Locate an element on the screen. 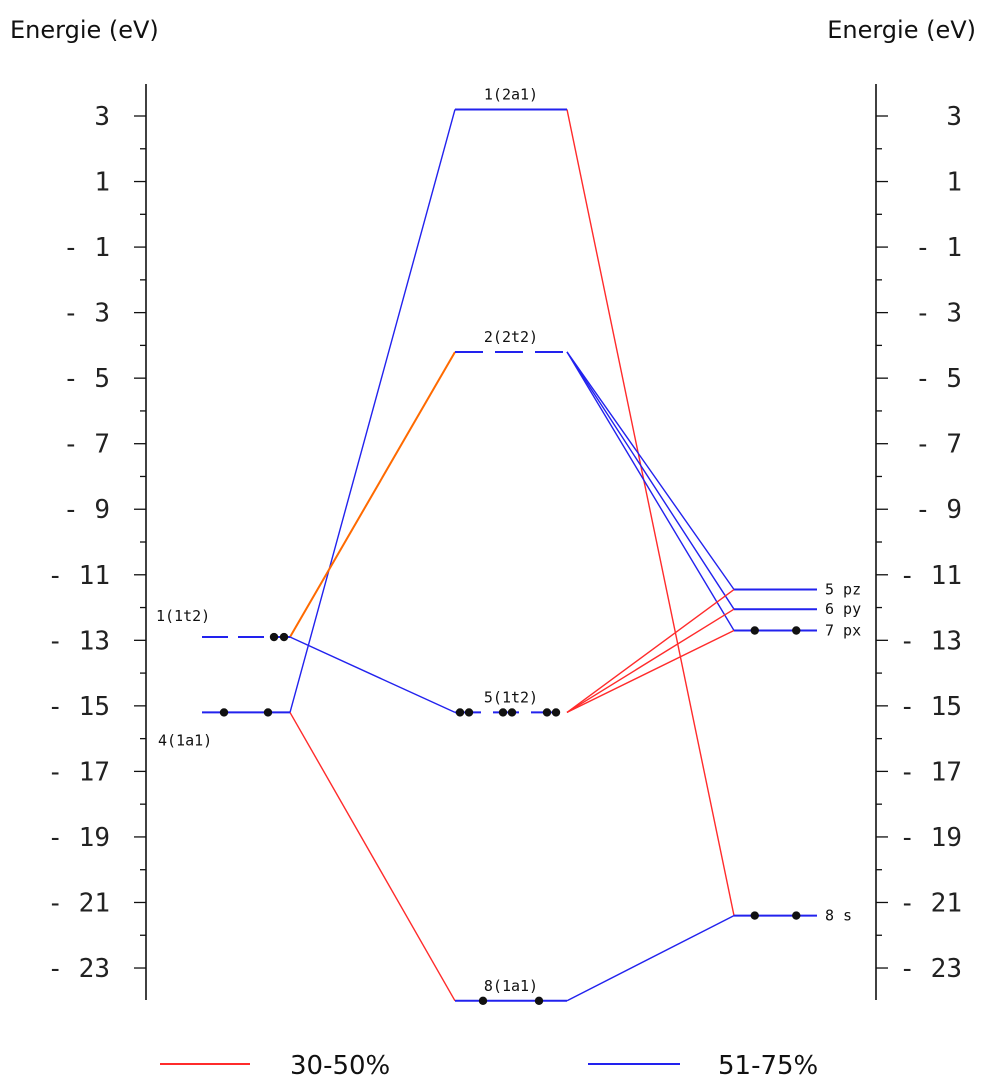  connection-C2t2-Rpx is located at coordinates (650, 491).